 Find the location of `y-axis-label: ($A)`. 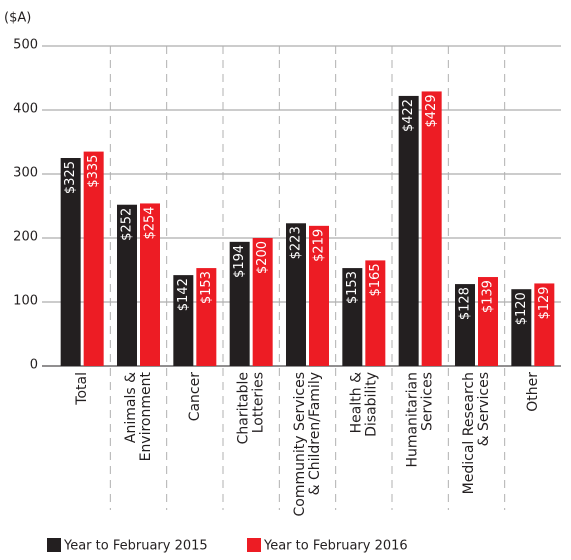

y-axis-label: ($A) is located at coordinates (17, 18).